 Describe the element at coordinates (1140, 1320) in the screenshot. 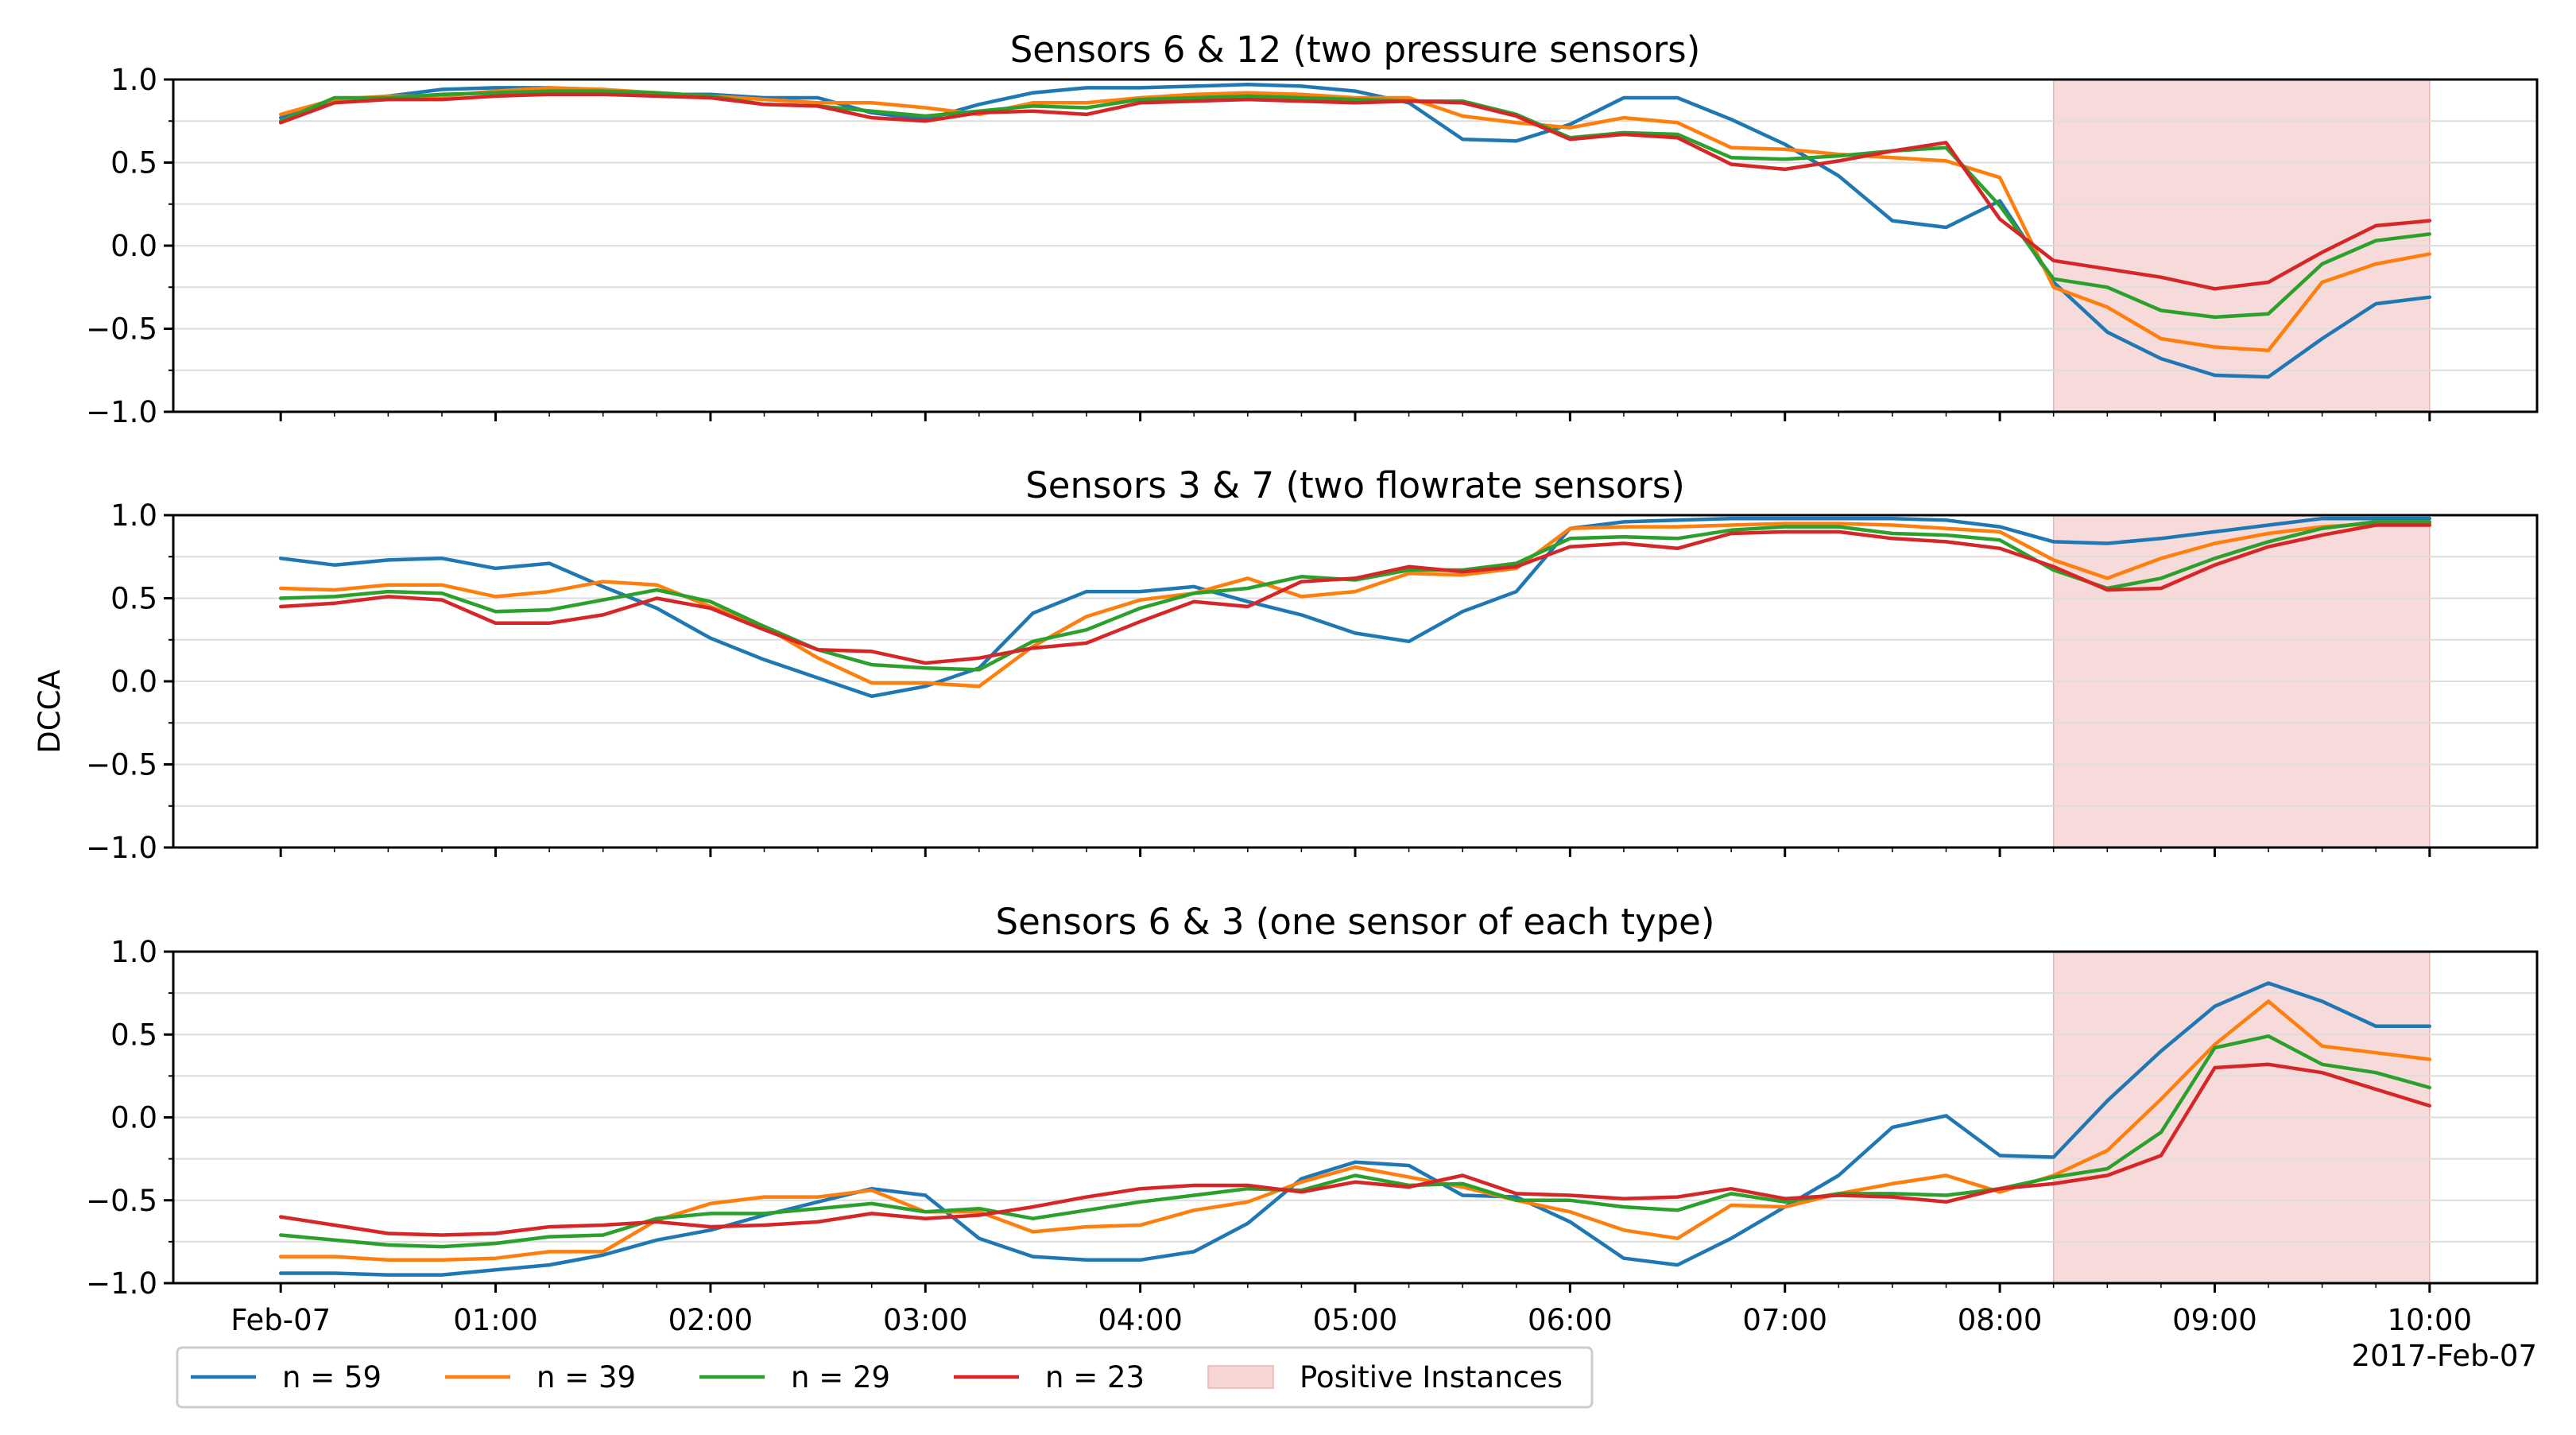

I see `x-tick-label: 04:00` at that location.